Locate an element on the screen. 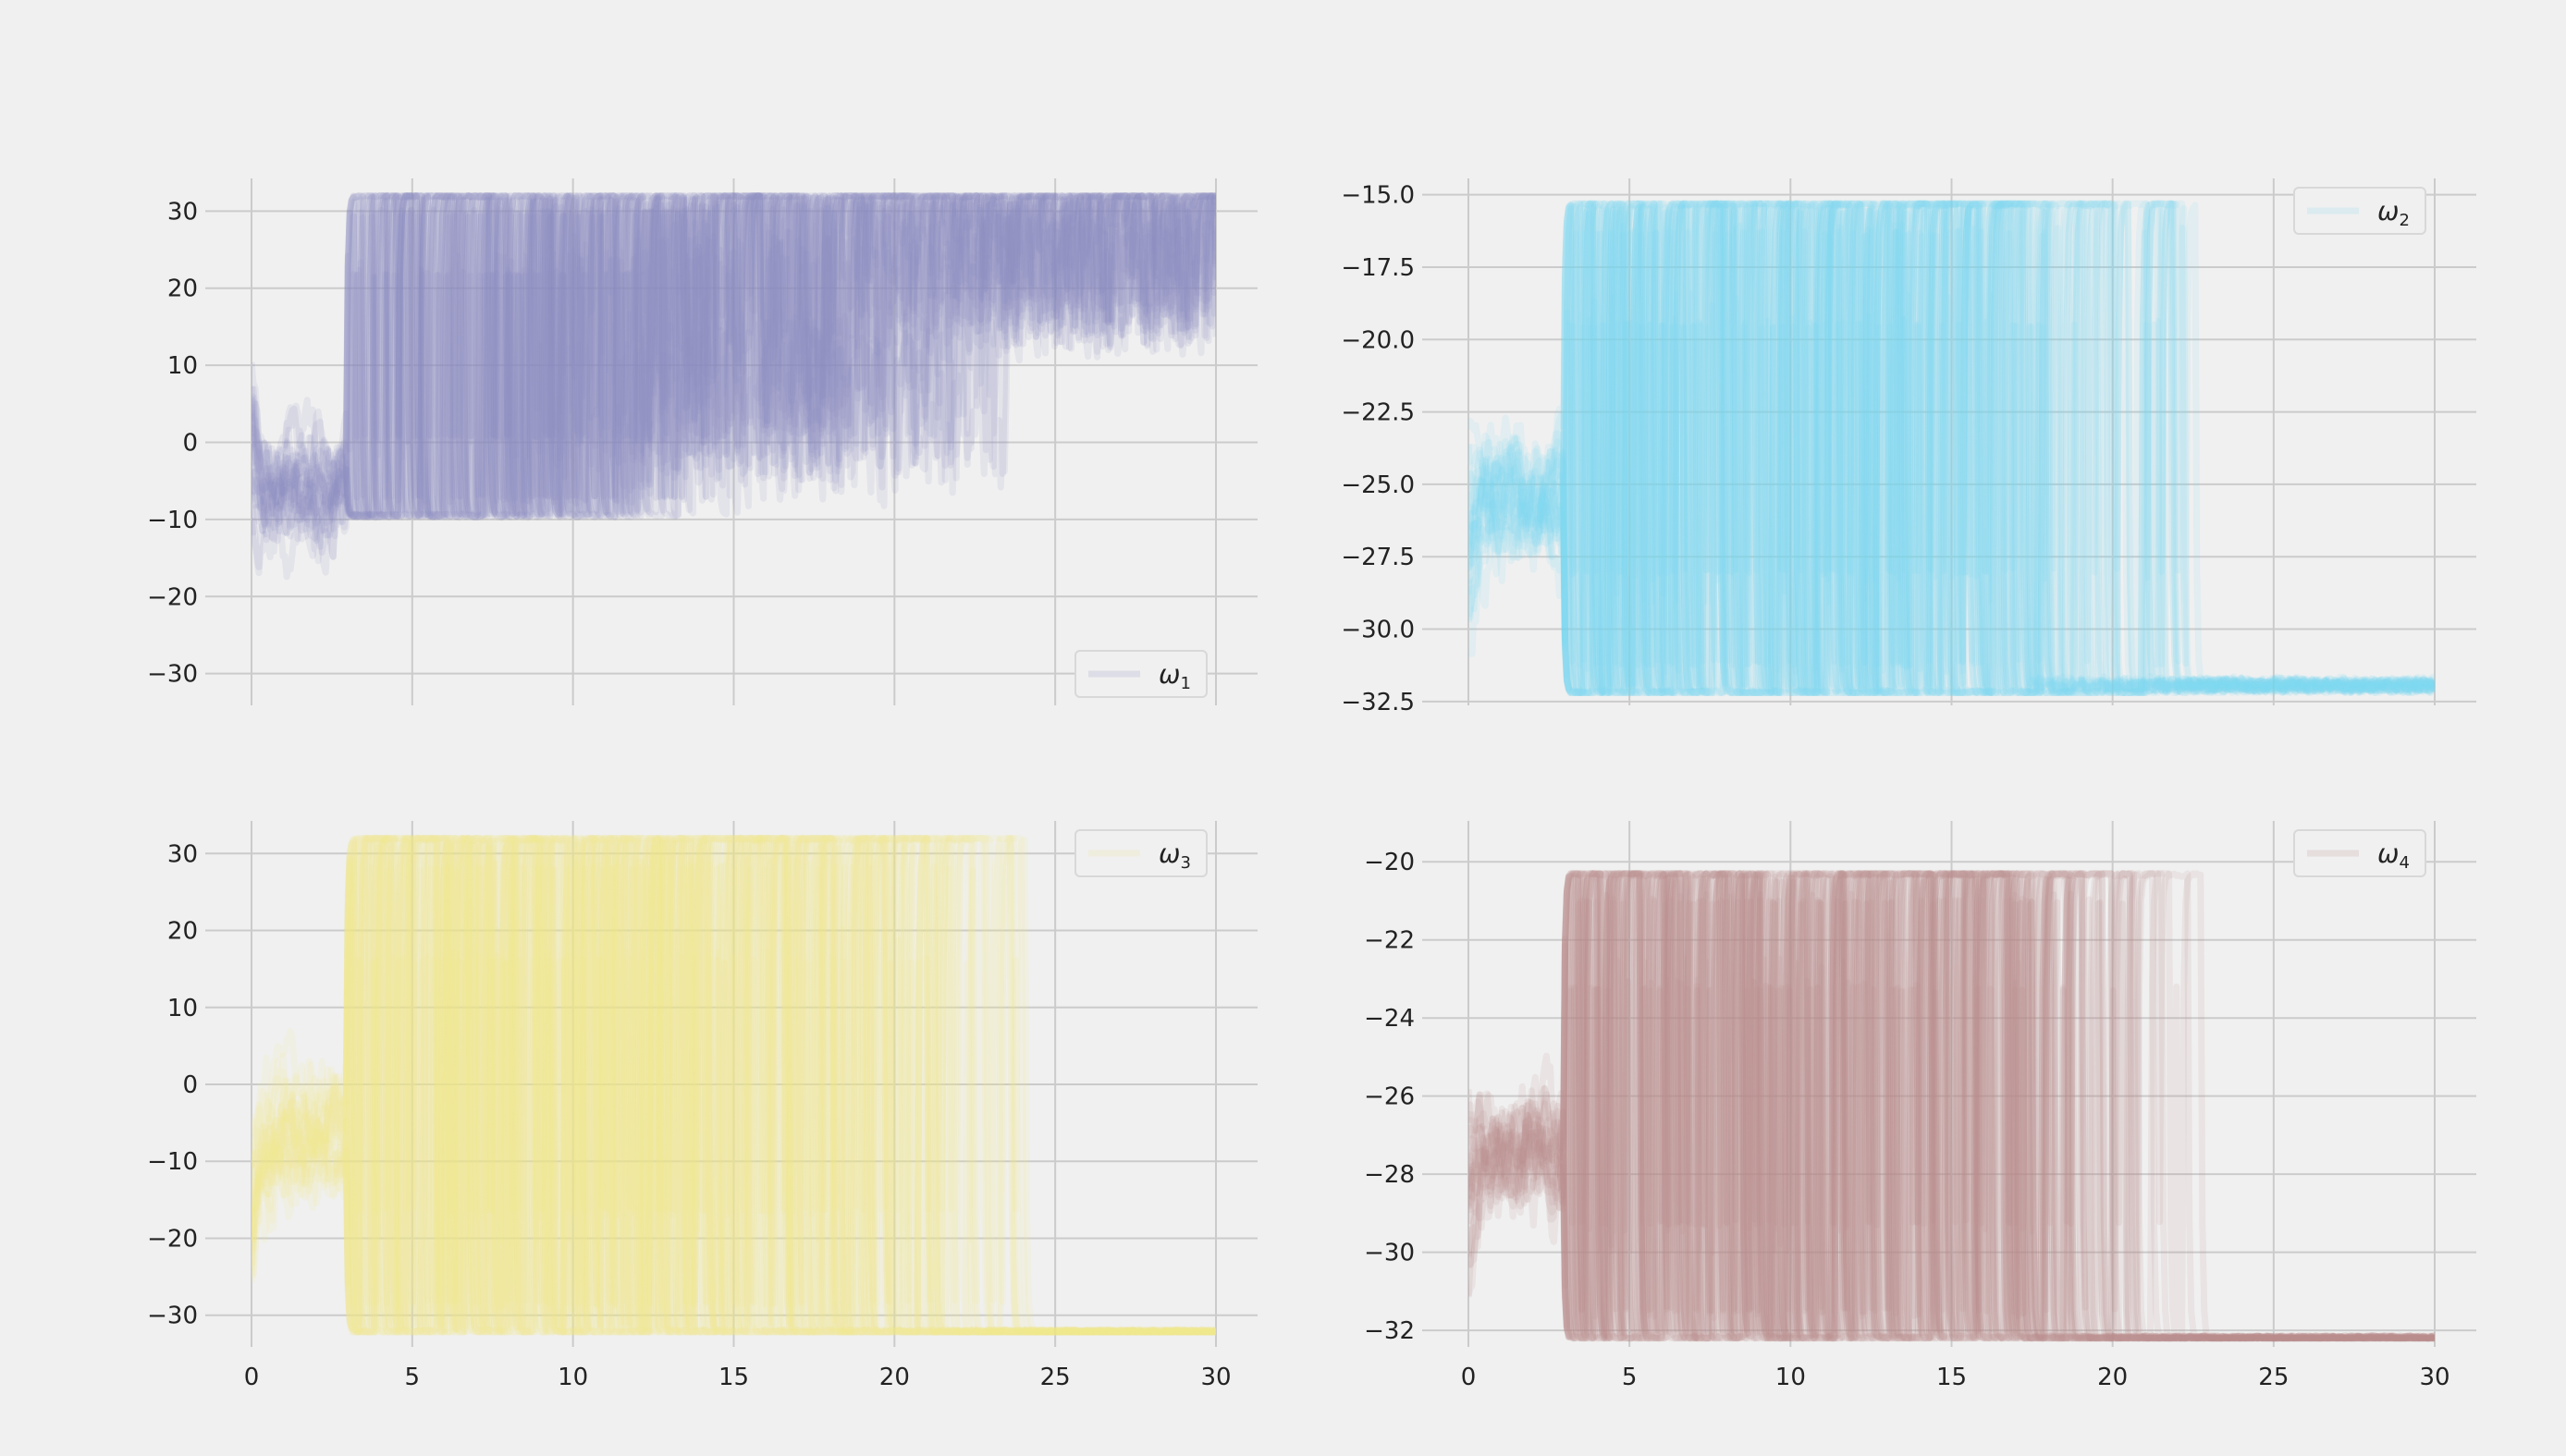 The height and width of the screenshot is (1456, 2566). legend: ω1 is located at coordinates (1141, 674).